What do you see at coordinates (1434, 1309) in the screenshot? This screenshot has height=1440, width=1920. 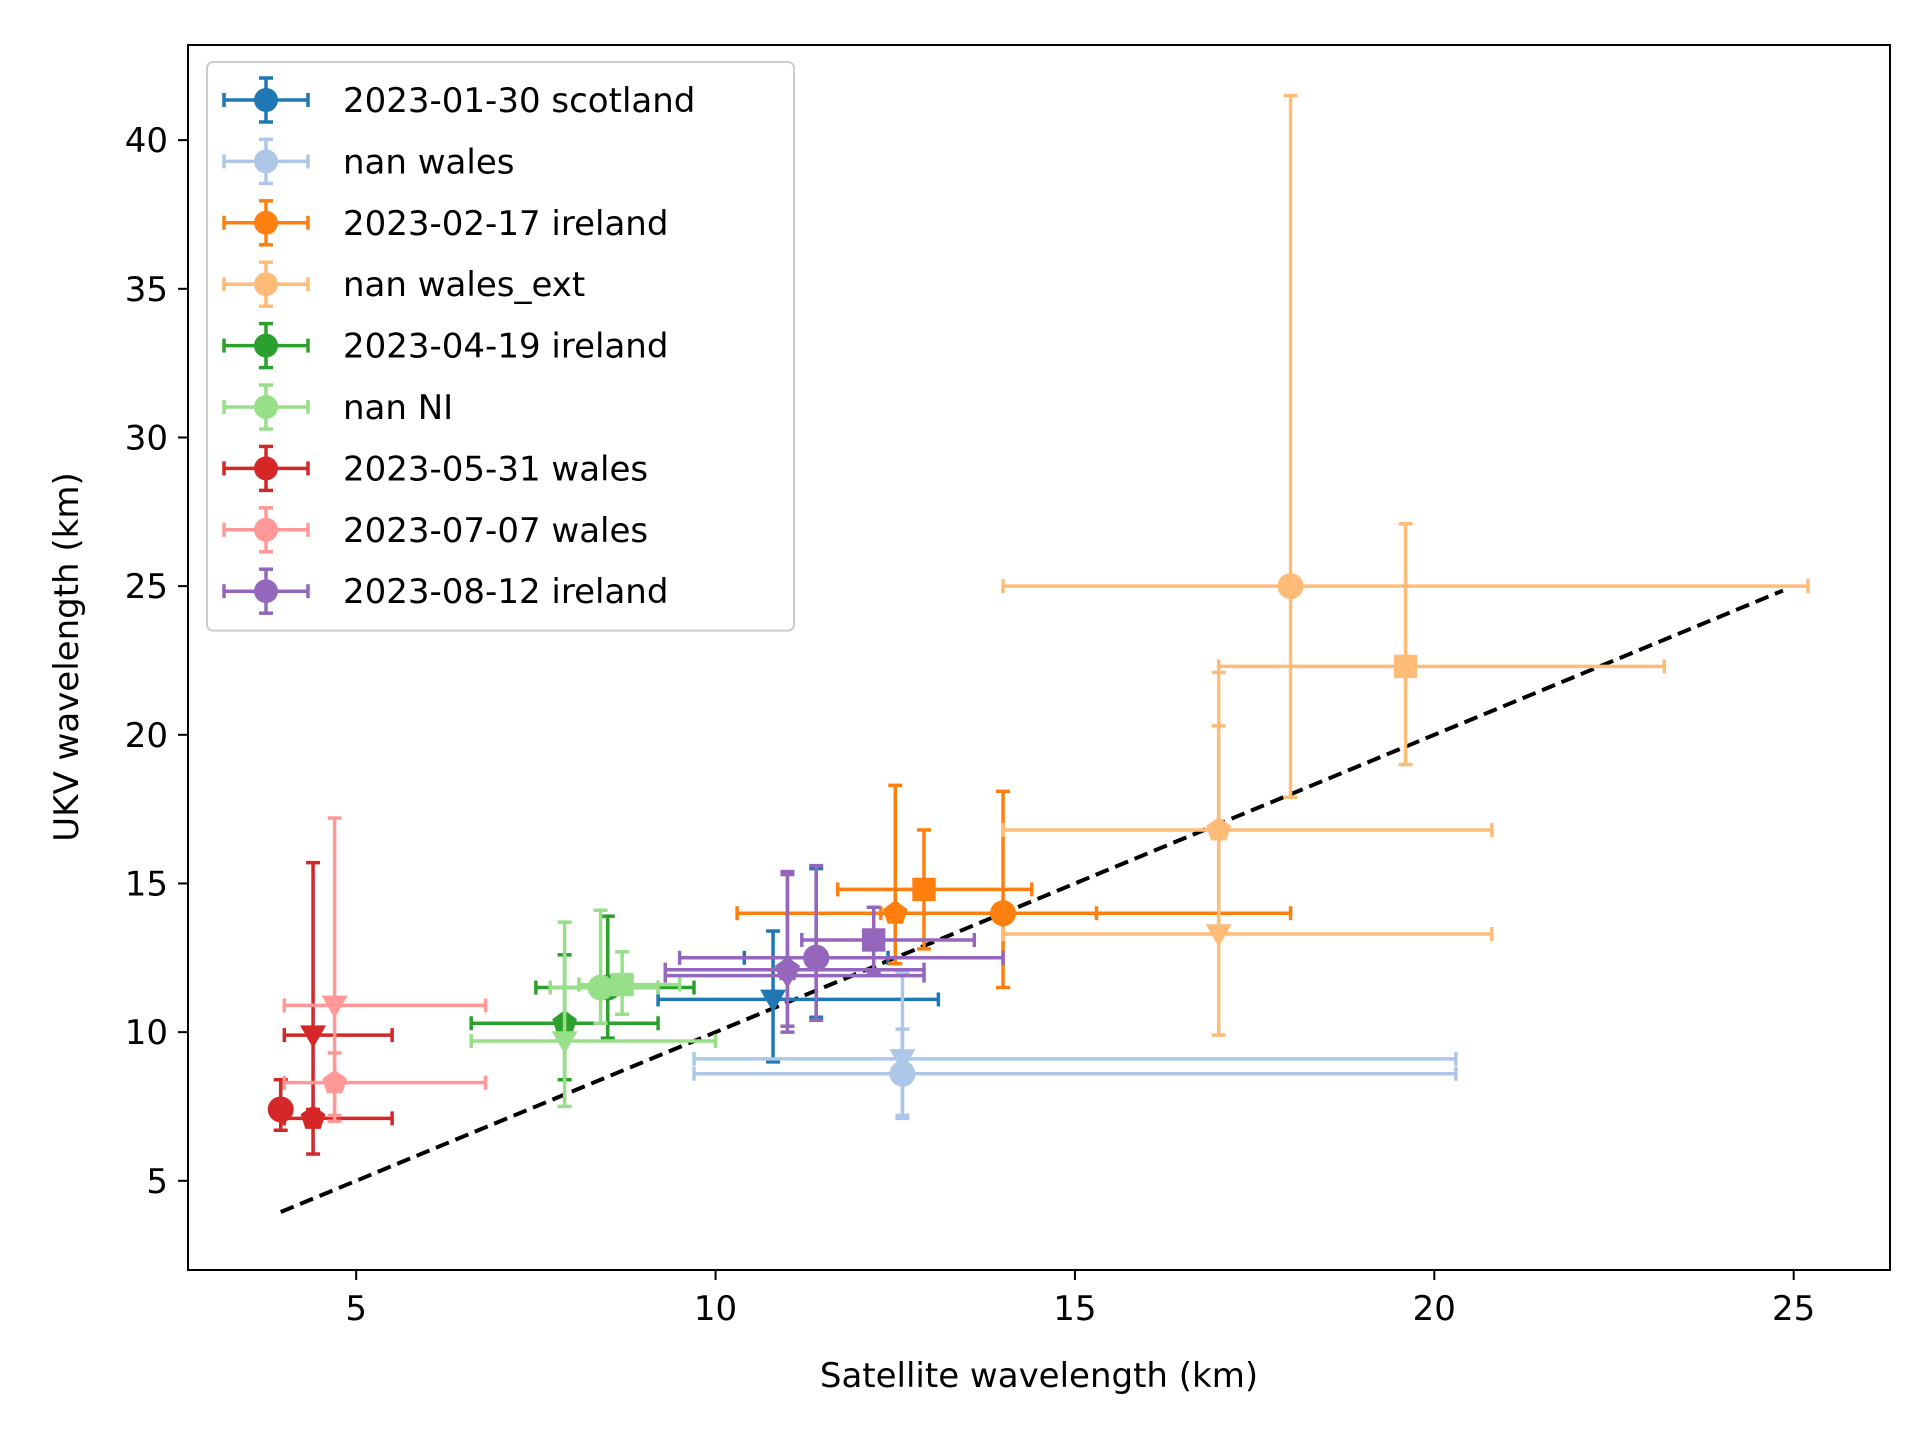 I see `x-tick-label: 20` at bounding box center [1434, 1309].